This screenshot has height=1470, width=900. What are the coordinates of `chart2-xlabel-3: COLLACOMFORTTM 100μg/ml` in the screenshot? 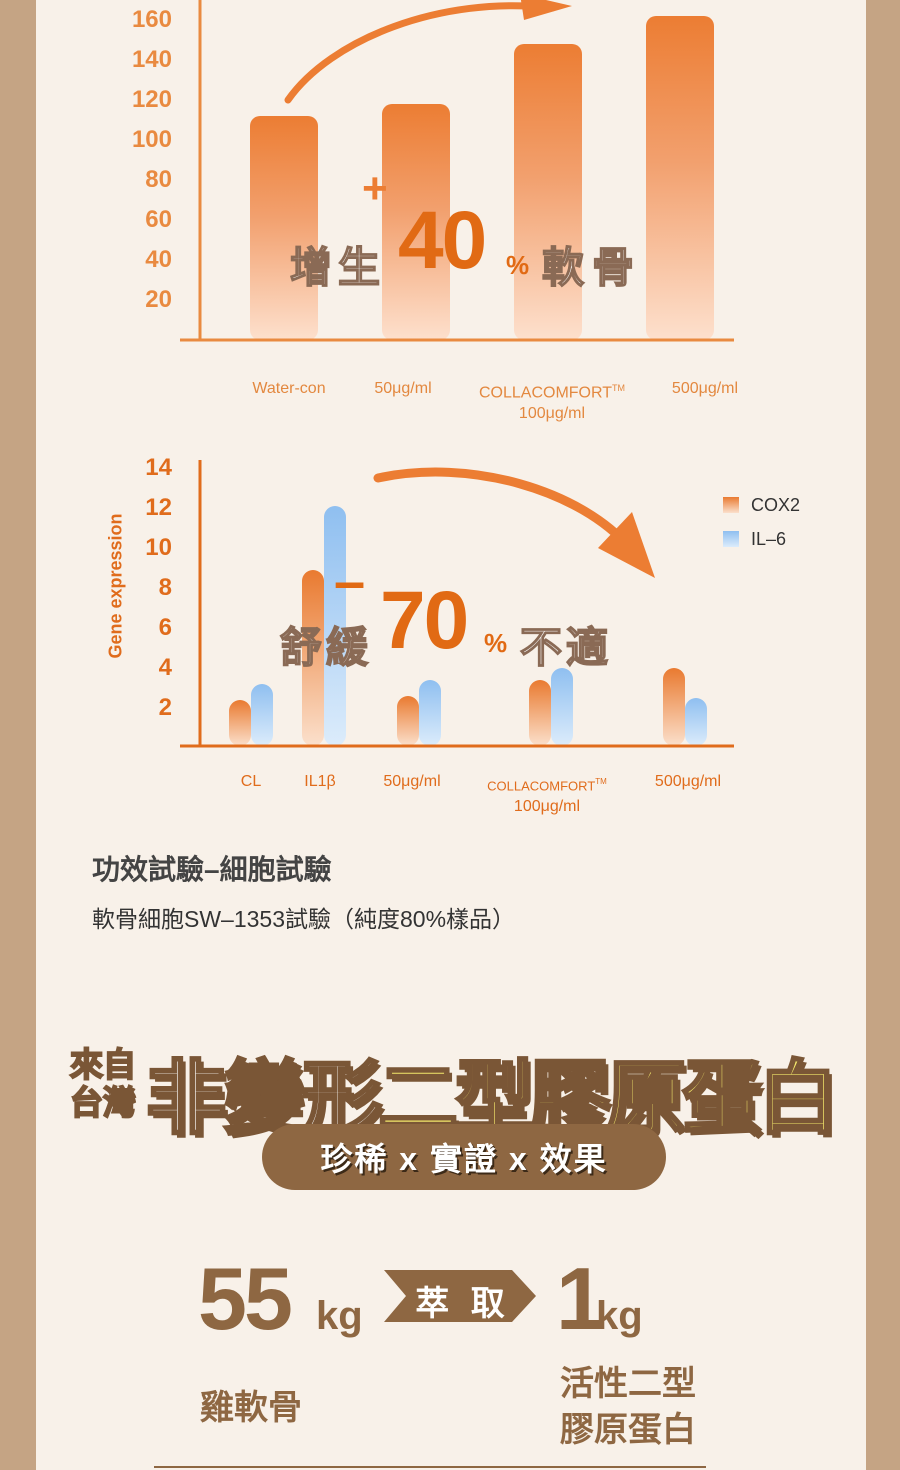 It's located at (547, 794).